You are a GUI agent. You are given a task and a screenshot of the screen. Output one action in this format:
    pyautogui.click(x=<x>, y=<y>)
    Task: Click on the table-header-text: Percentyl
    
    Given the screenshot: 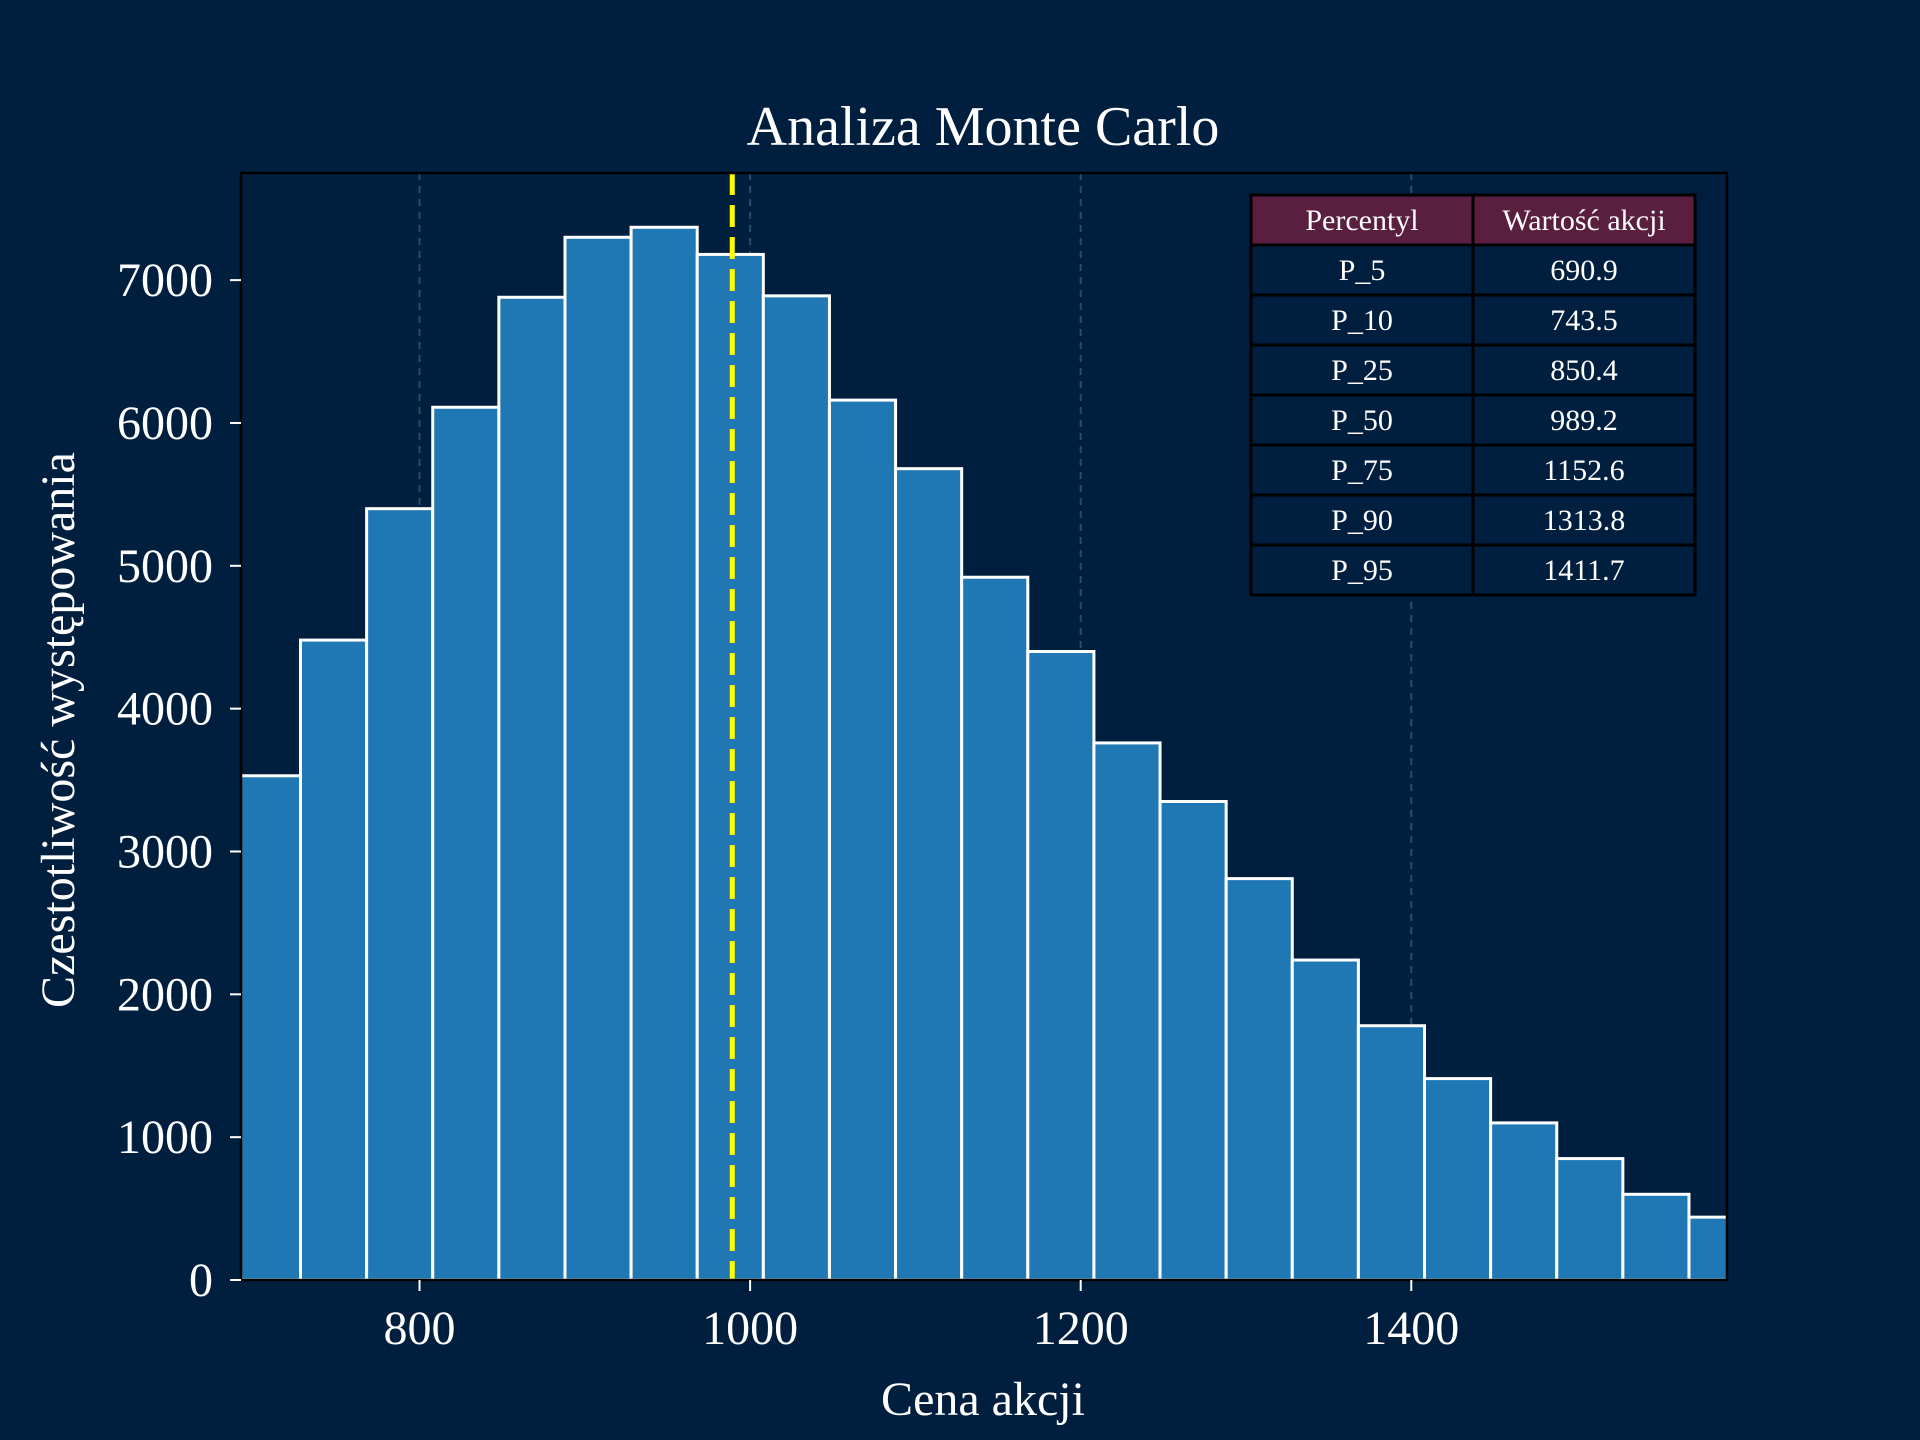 What is the action you would take?
    pyautogui.click(x=1361, y=220)
    